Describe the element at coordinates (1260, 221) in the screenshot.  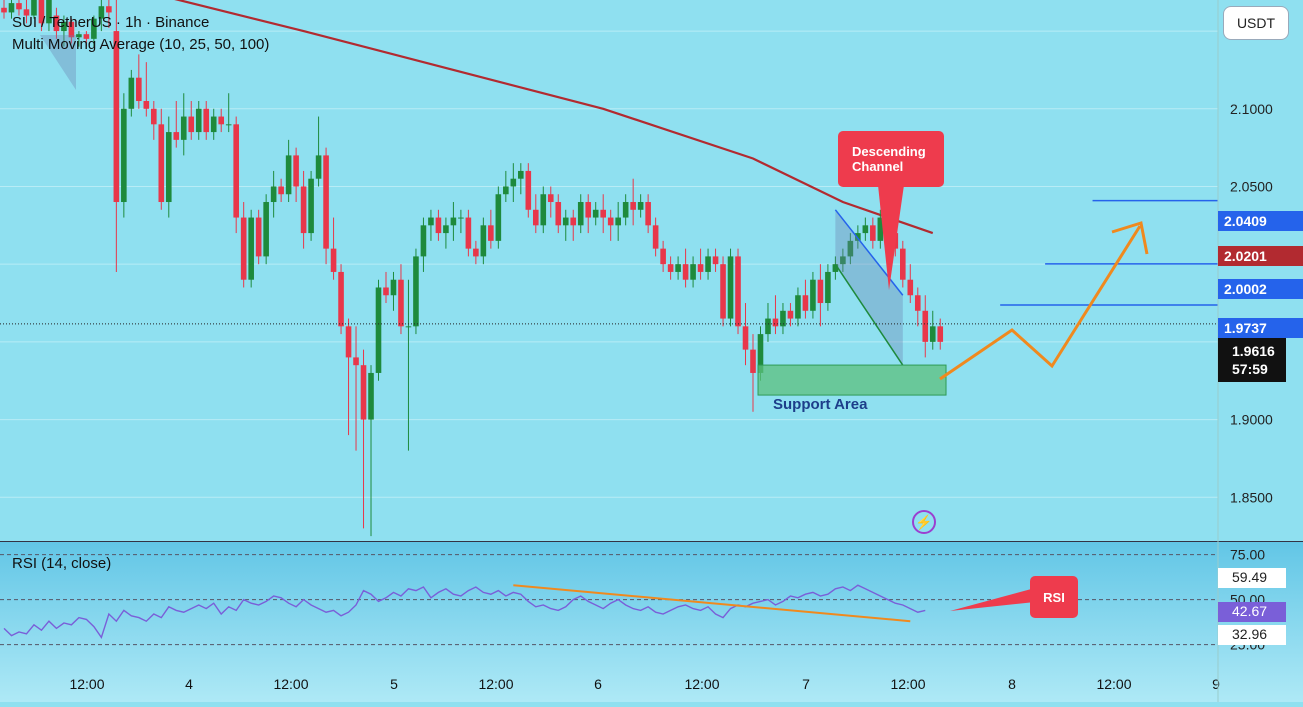
I see `price-tag-target-top: 2.0409` at that location.